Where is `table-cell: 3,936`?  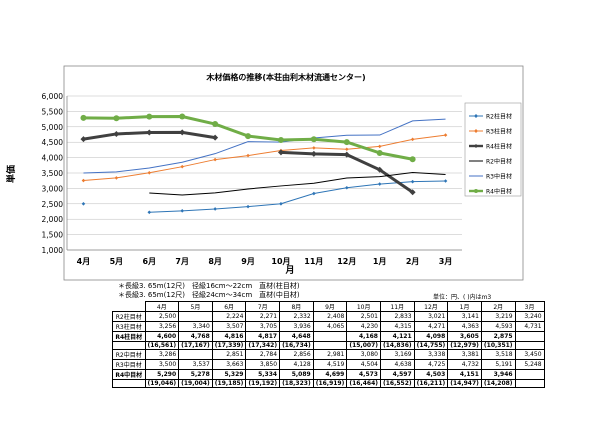 table-cell: 3,936 is located at coordinates (296, 326).